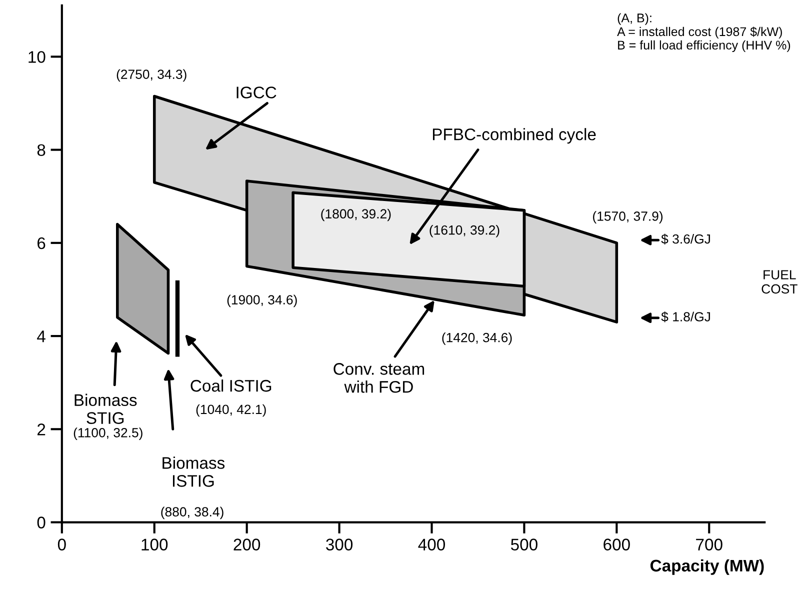 The width and height of the screenshot is (804, 608). Describe the element at coordinates (41, 336) in the screenshot. I see `y-tick-label: 4` at that location.